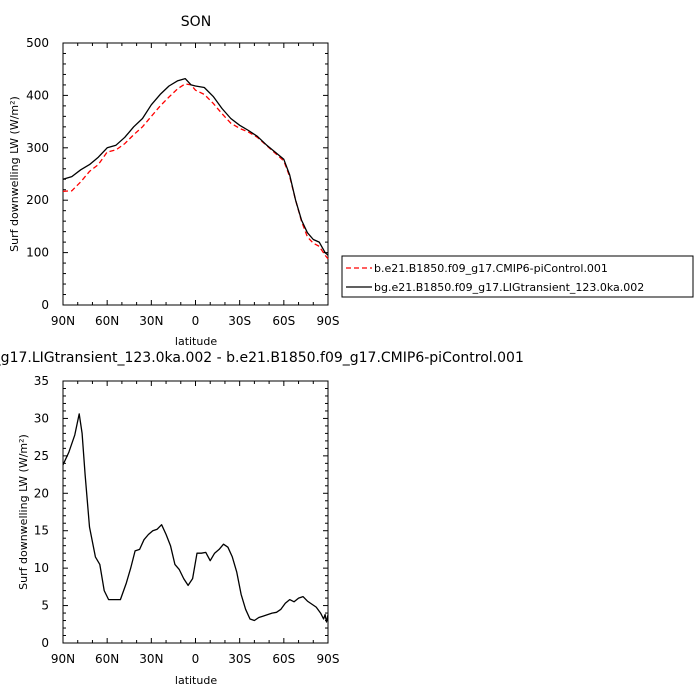 This screenshot has height=700, width=700. Describe the element at coordinates (37, 148) in the screenshot. I see `y-tick-label: 300` at that location.